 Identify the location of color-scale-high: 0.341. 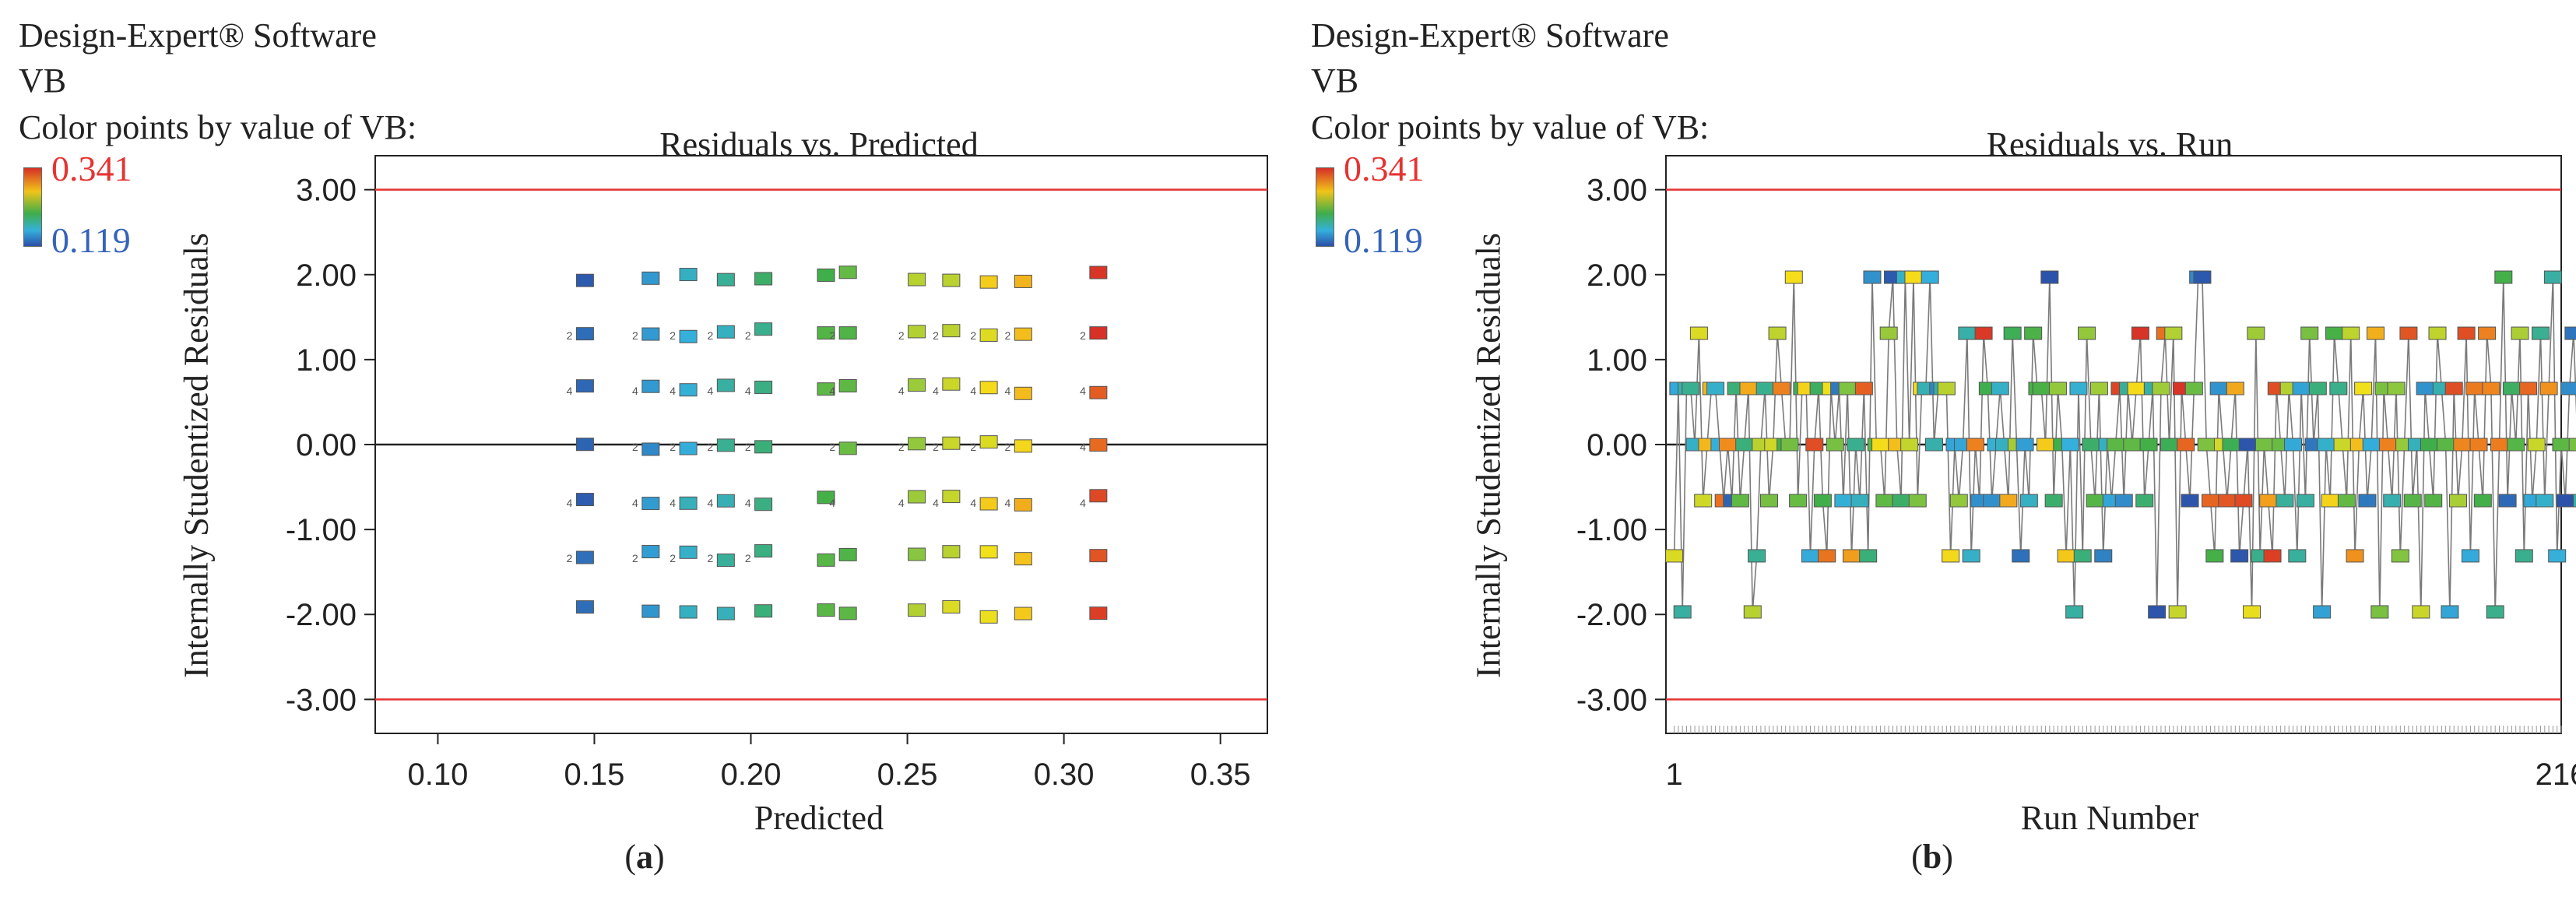
(91, 169).